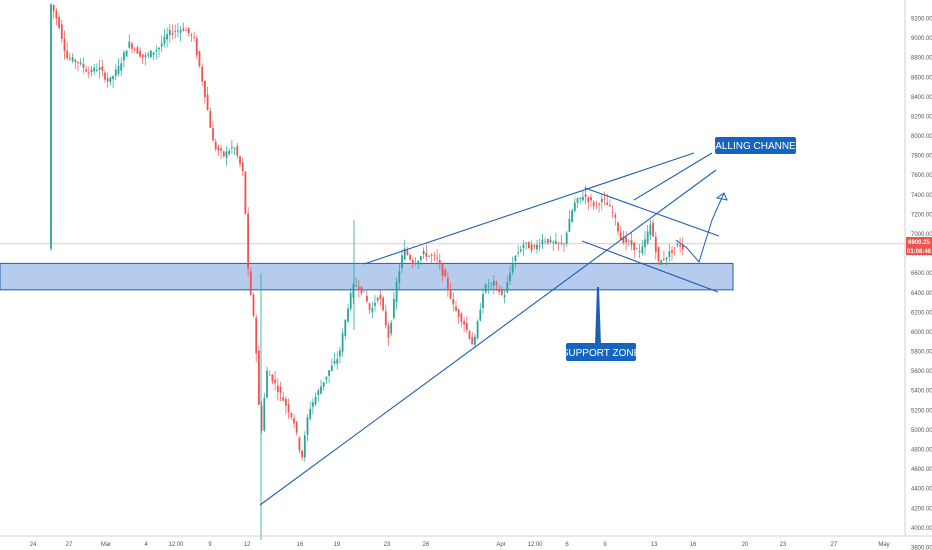 Image resolution: width=932 pixels, height=550 pixels. I want to click on support-zone-label: SUPPORT ZONE, so click(601, 353).